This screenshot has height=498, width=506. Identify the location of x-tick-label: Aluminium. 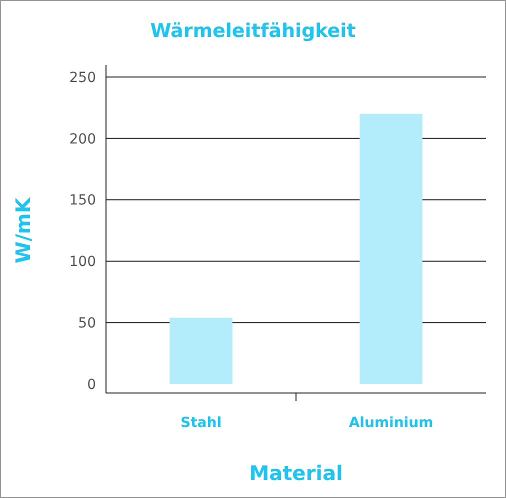
(391, 423).